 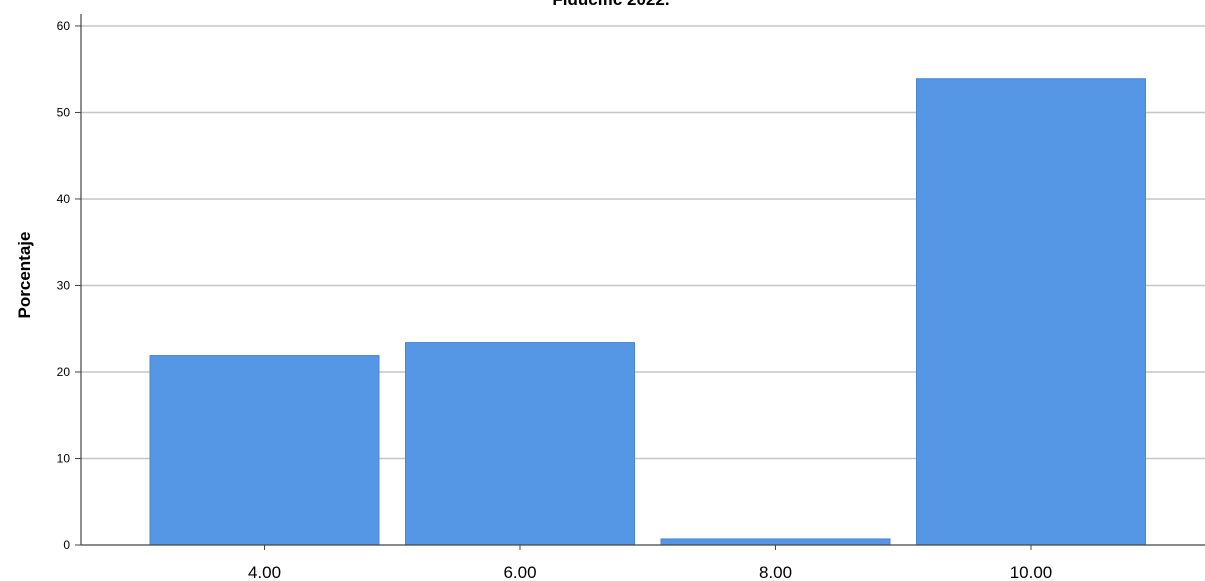 What do you see at coordinates (1031, 572) in the screenshot?
I see `x-tick-label: 10.00` at bounding box center [1031, 572].